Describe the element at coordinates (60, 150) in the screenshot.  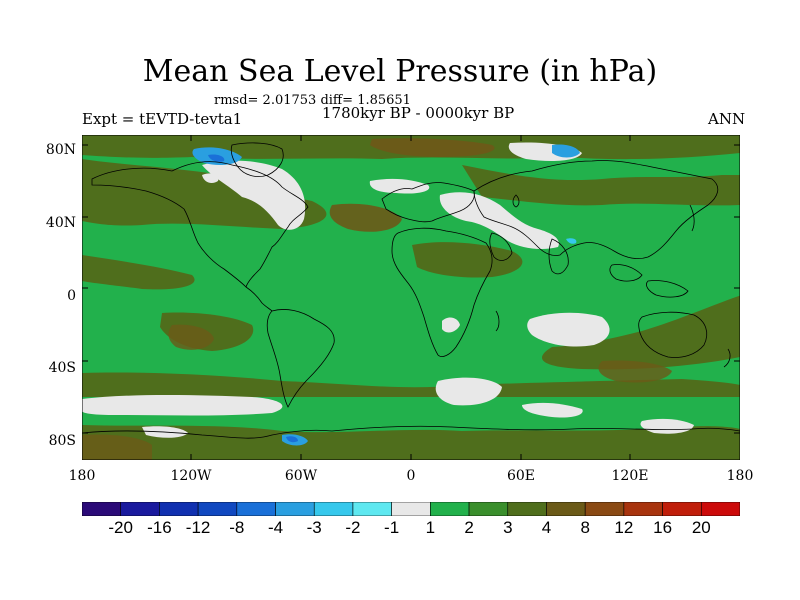
I see `lat-label-80n: 80N` at that location.